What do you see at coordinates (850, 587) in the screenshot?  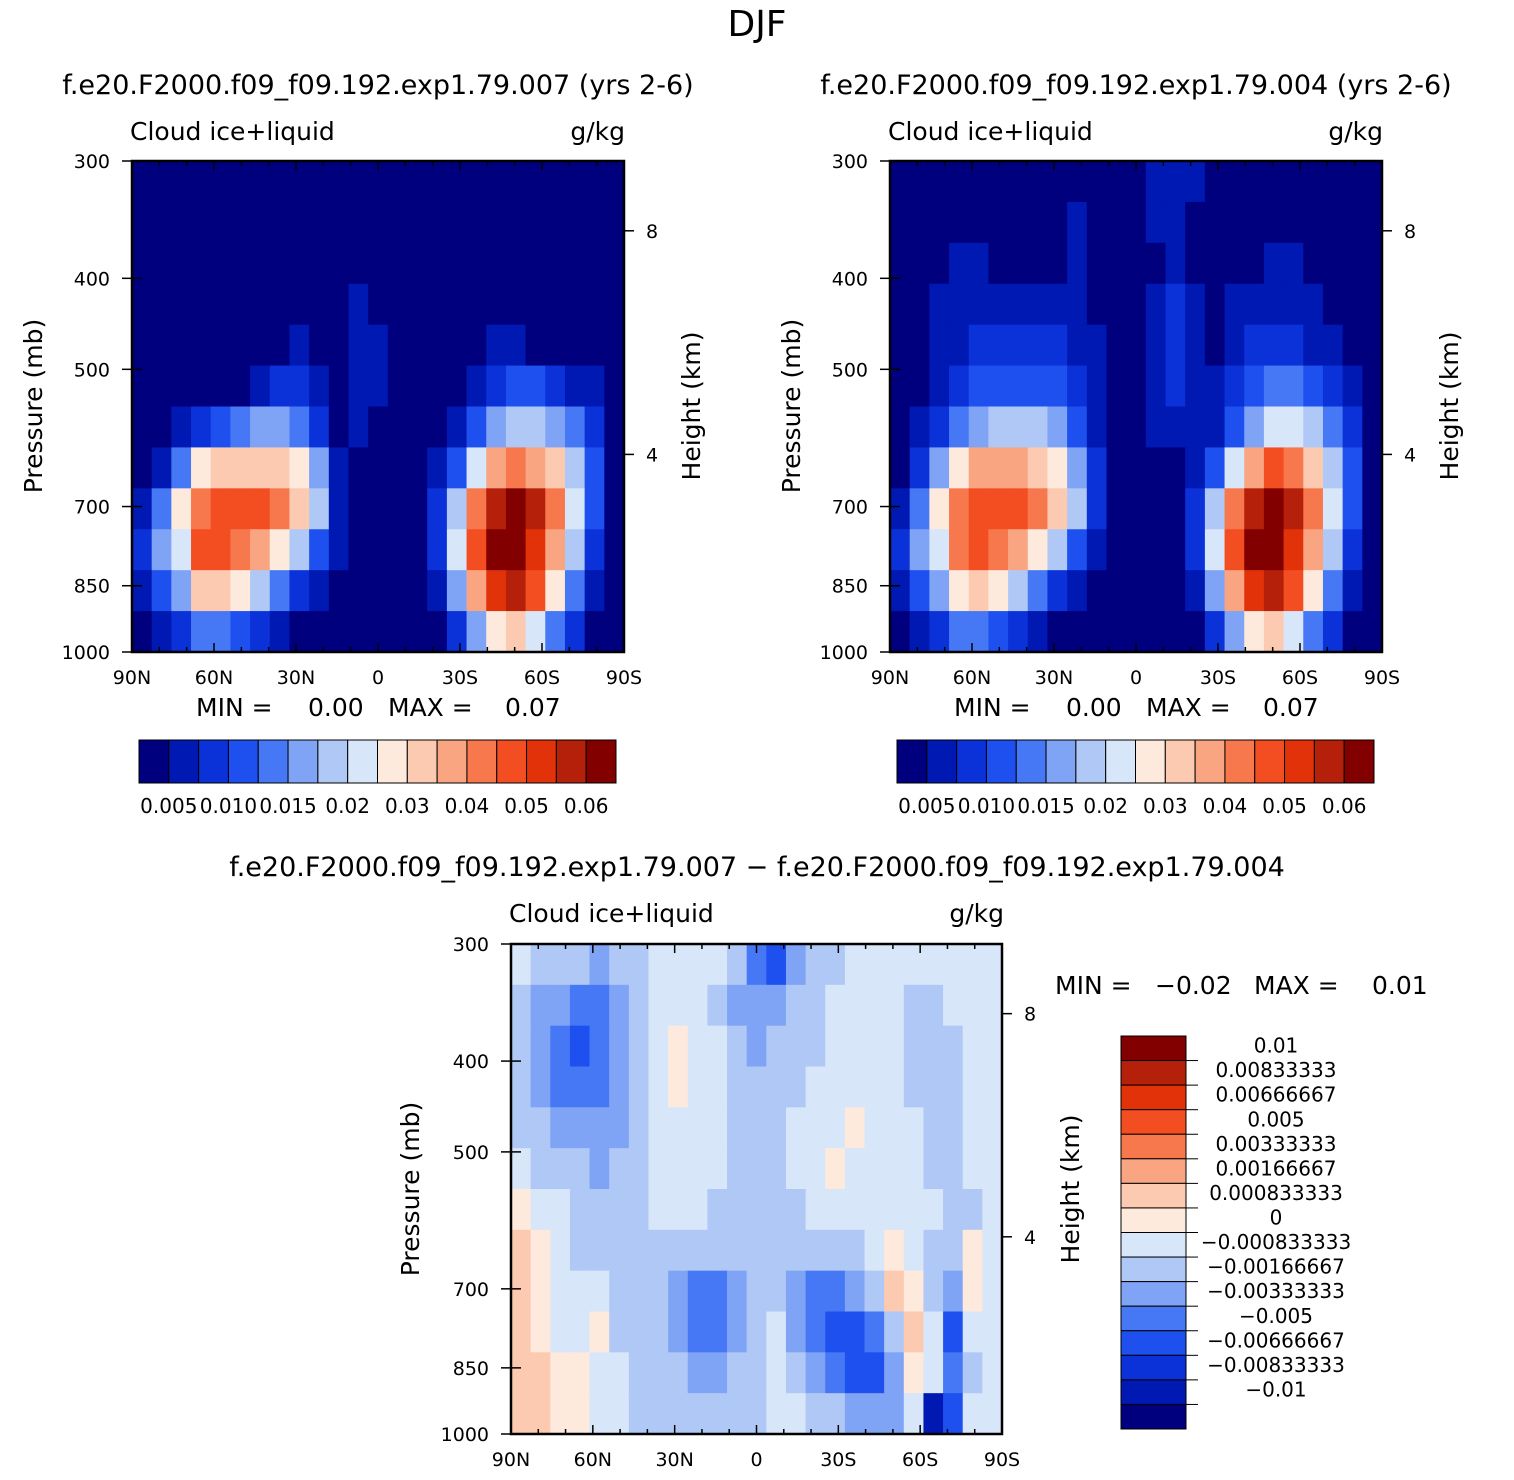 I see `y-tick-label: 850` at bounding box center [850, 587].